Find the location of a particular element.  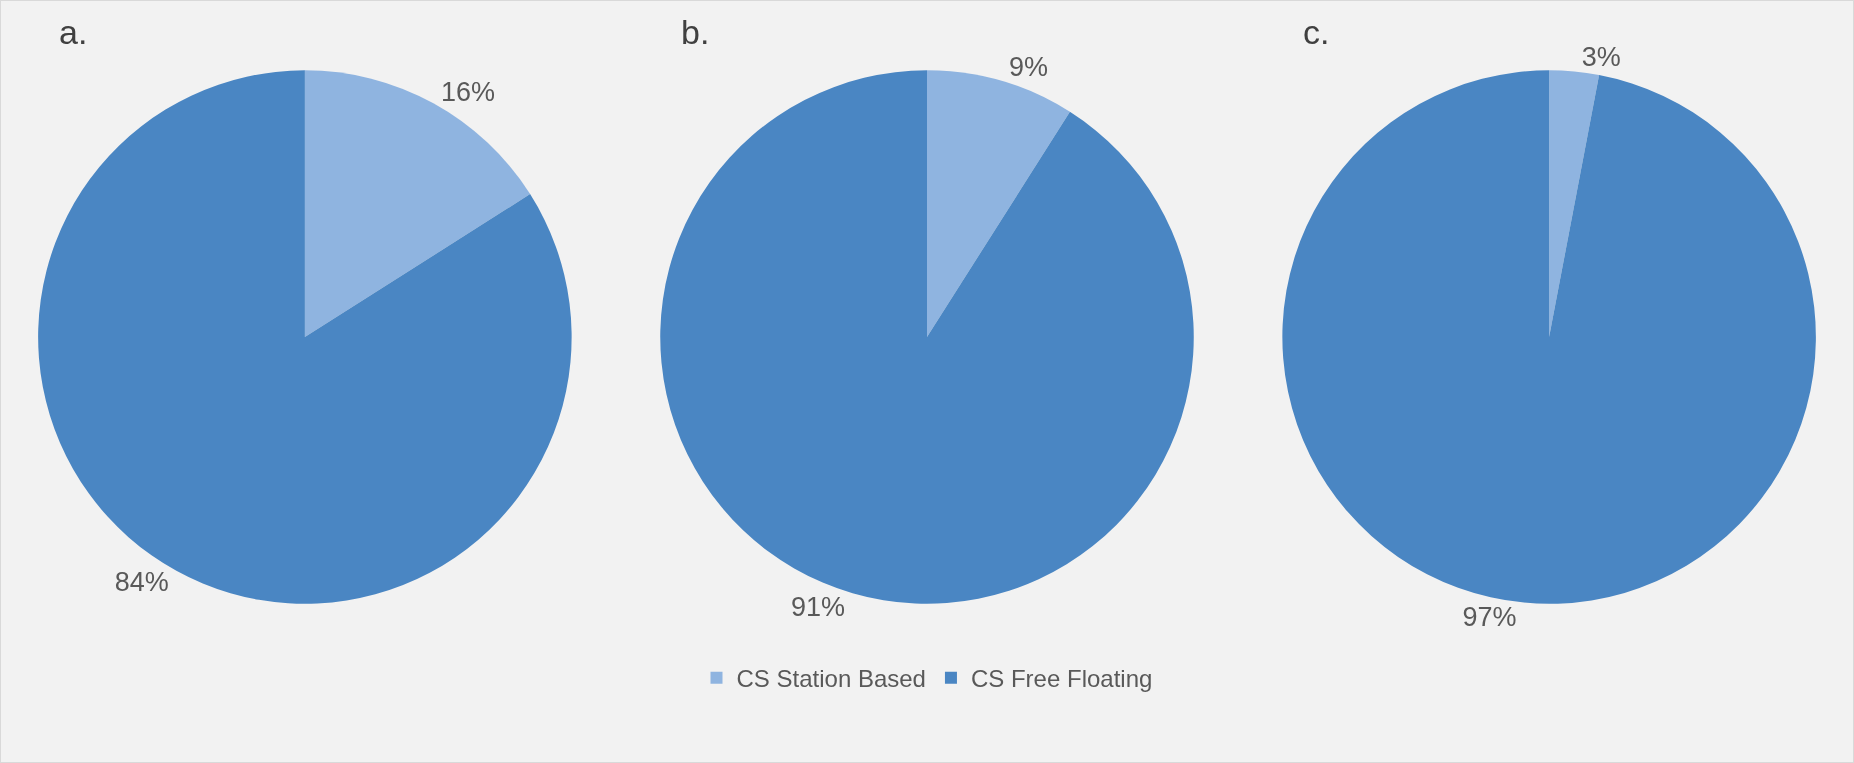

data-label: 84% is located at coordinates (141, 582).